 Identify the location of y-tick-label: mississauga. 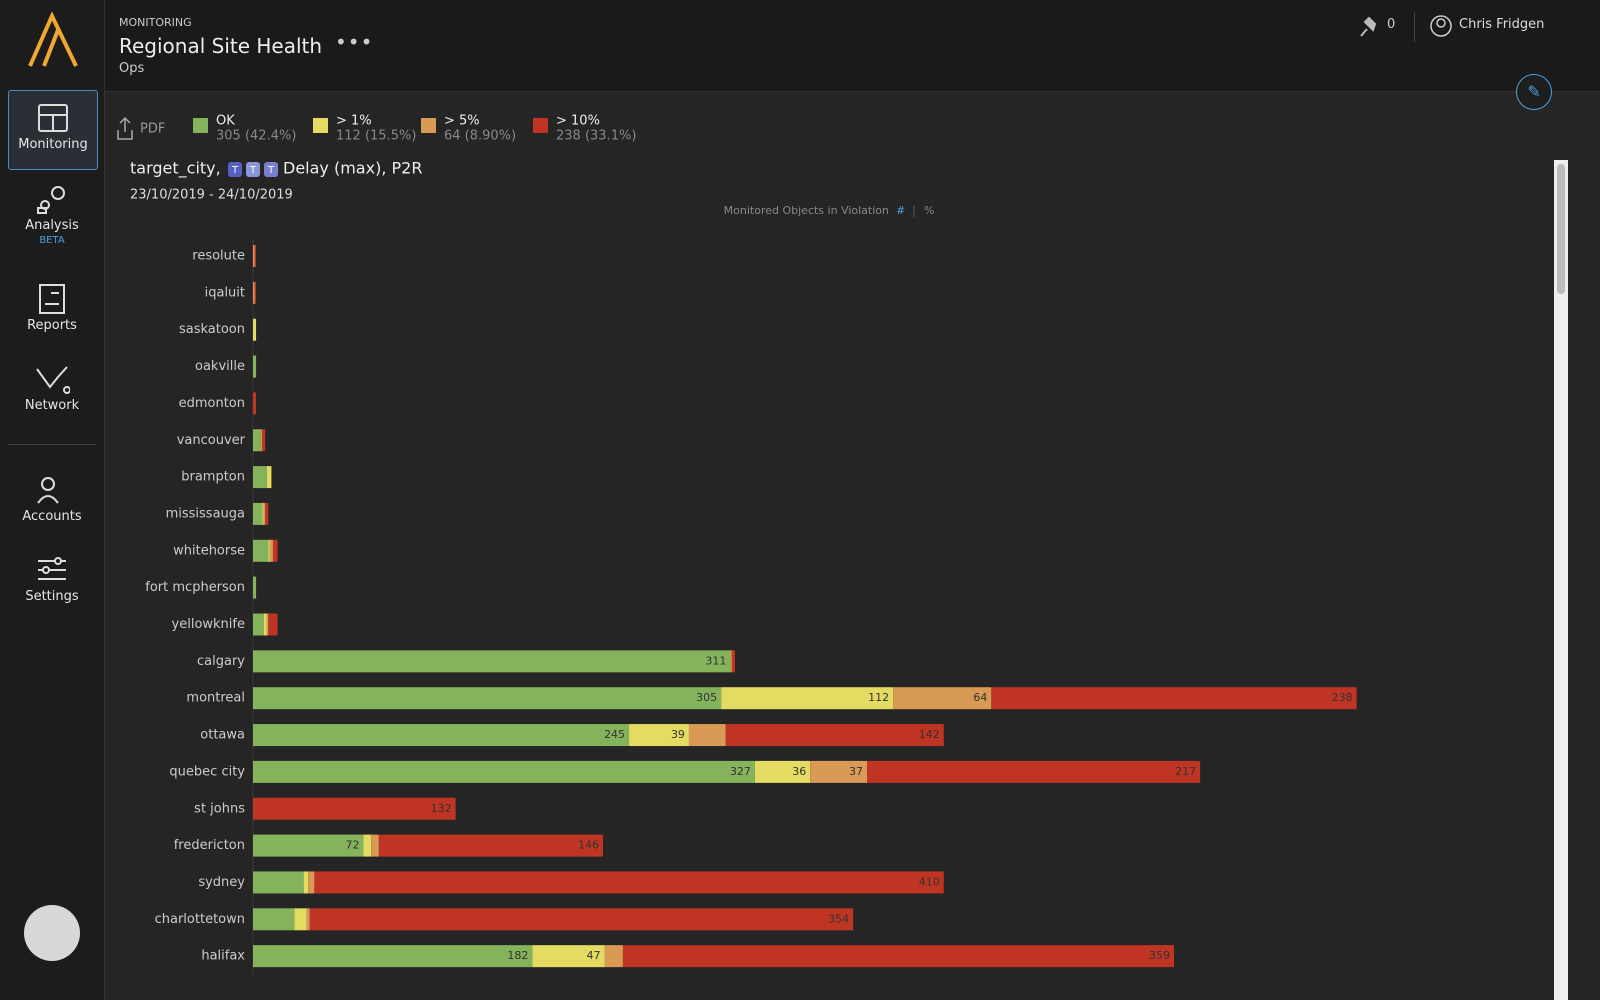
(205, 513).